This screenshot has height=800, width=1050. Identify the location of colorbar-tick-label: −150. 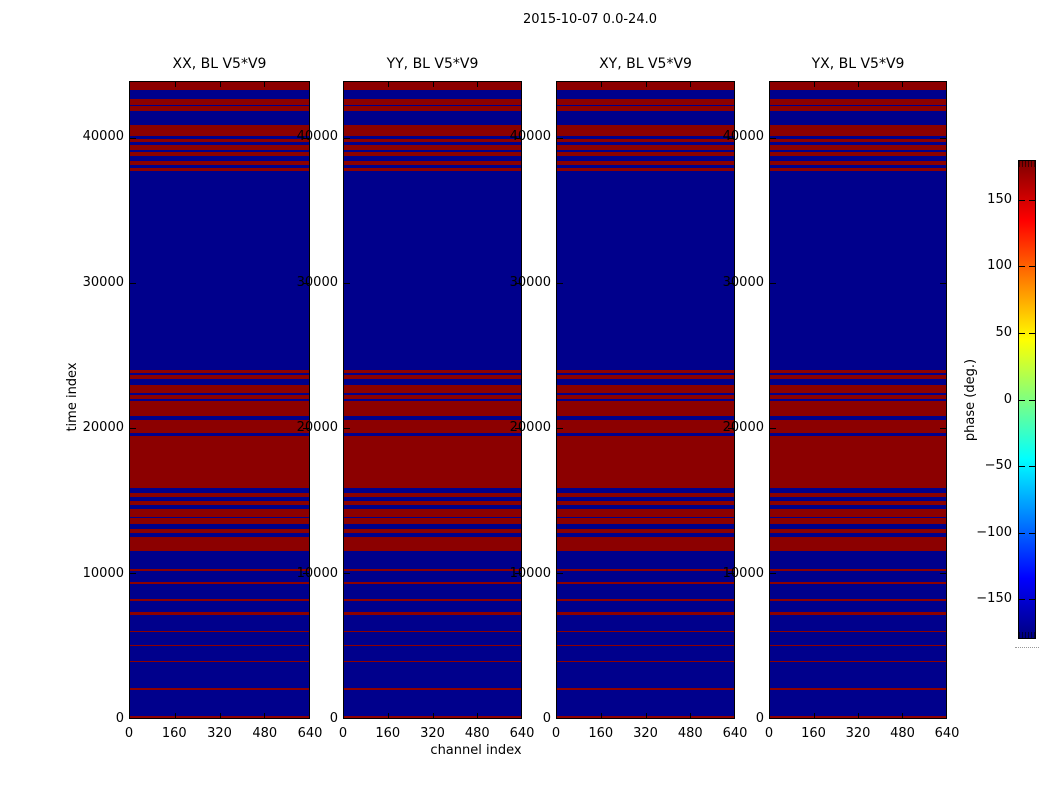
(994, 599).